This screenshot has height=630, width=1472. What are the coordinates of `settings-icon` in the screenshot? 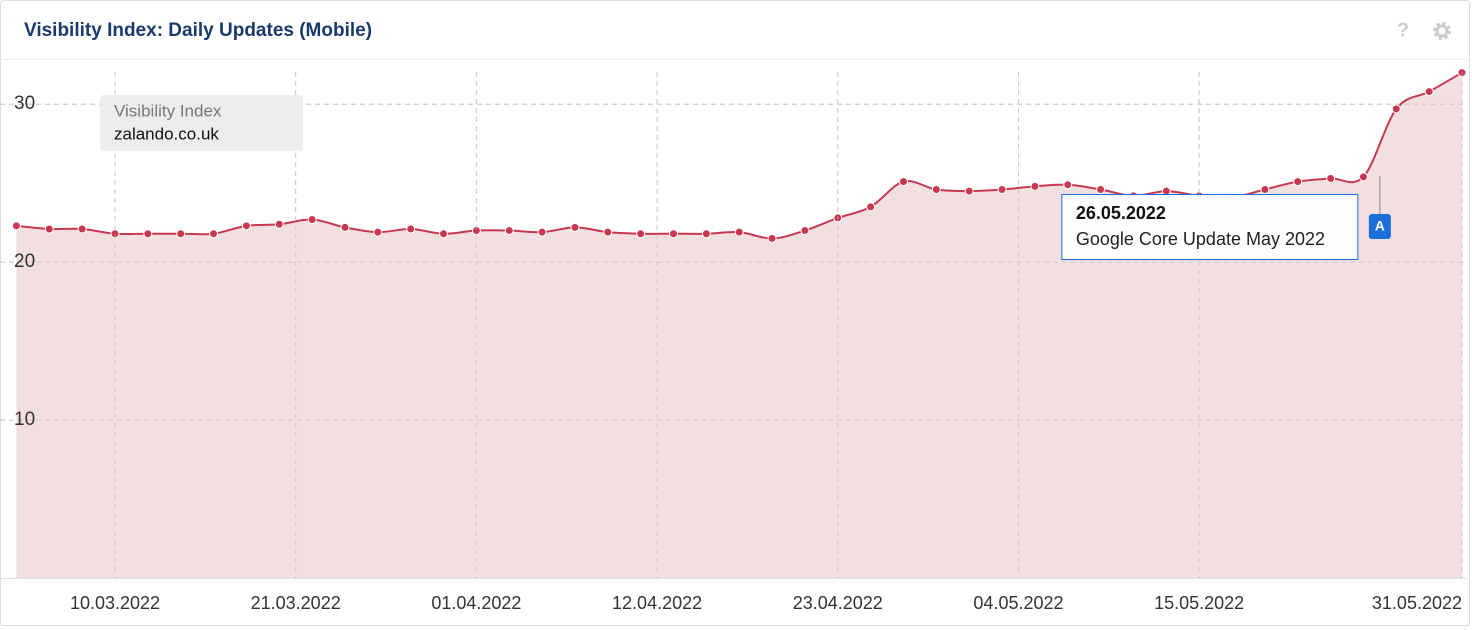 It's located at (1442, 31).